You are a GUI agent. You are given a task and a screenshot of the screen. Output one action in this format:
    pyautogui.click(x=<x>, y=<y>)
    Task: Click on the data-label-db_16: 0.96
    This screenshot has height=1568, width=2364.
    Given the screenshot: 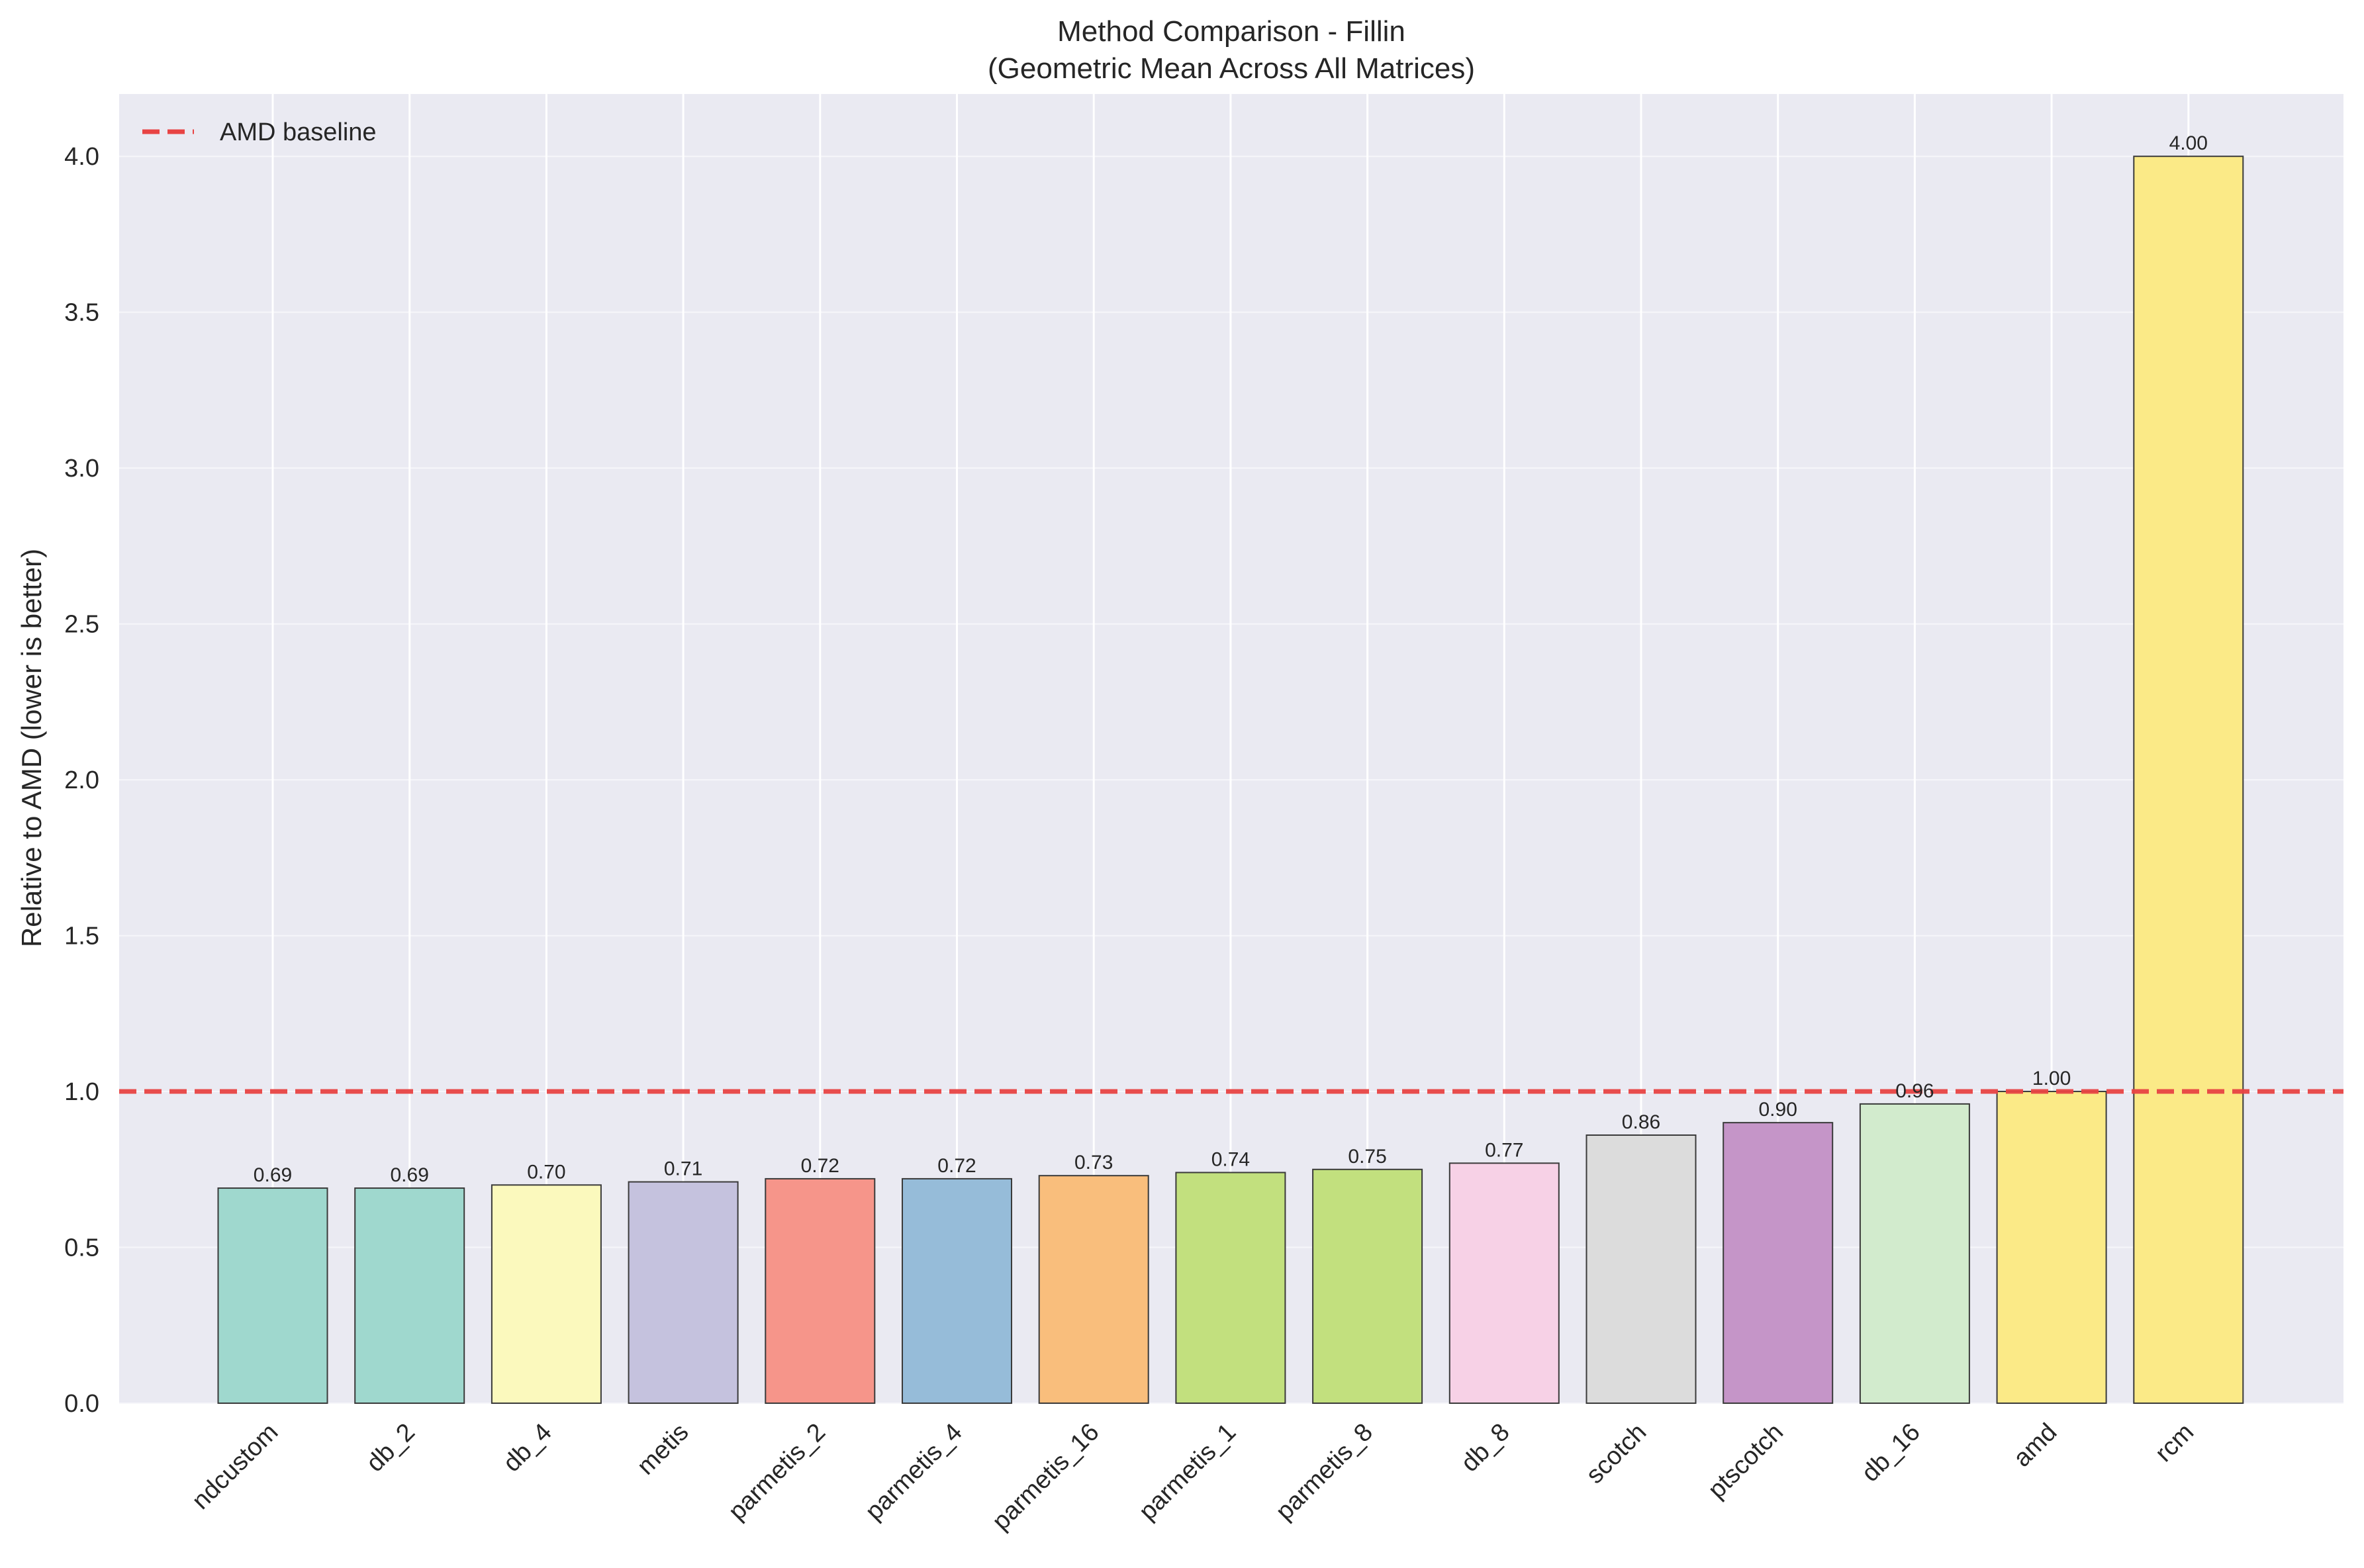 What is the action you would take?
    pyautogui.click(x=1915, y=1091)
    